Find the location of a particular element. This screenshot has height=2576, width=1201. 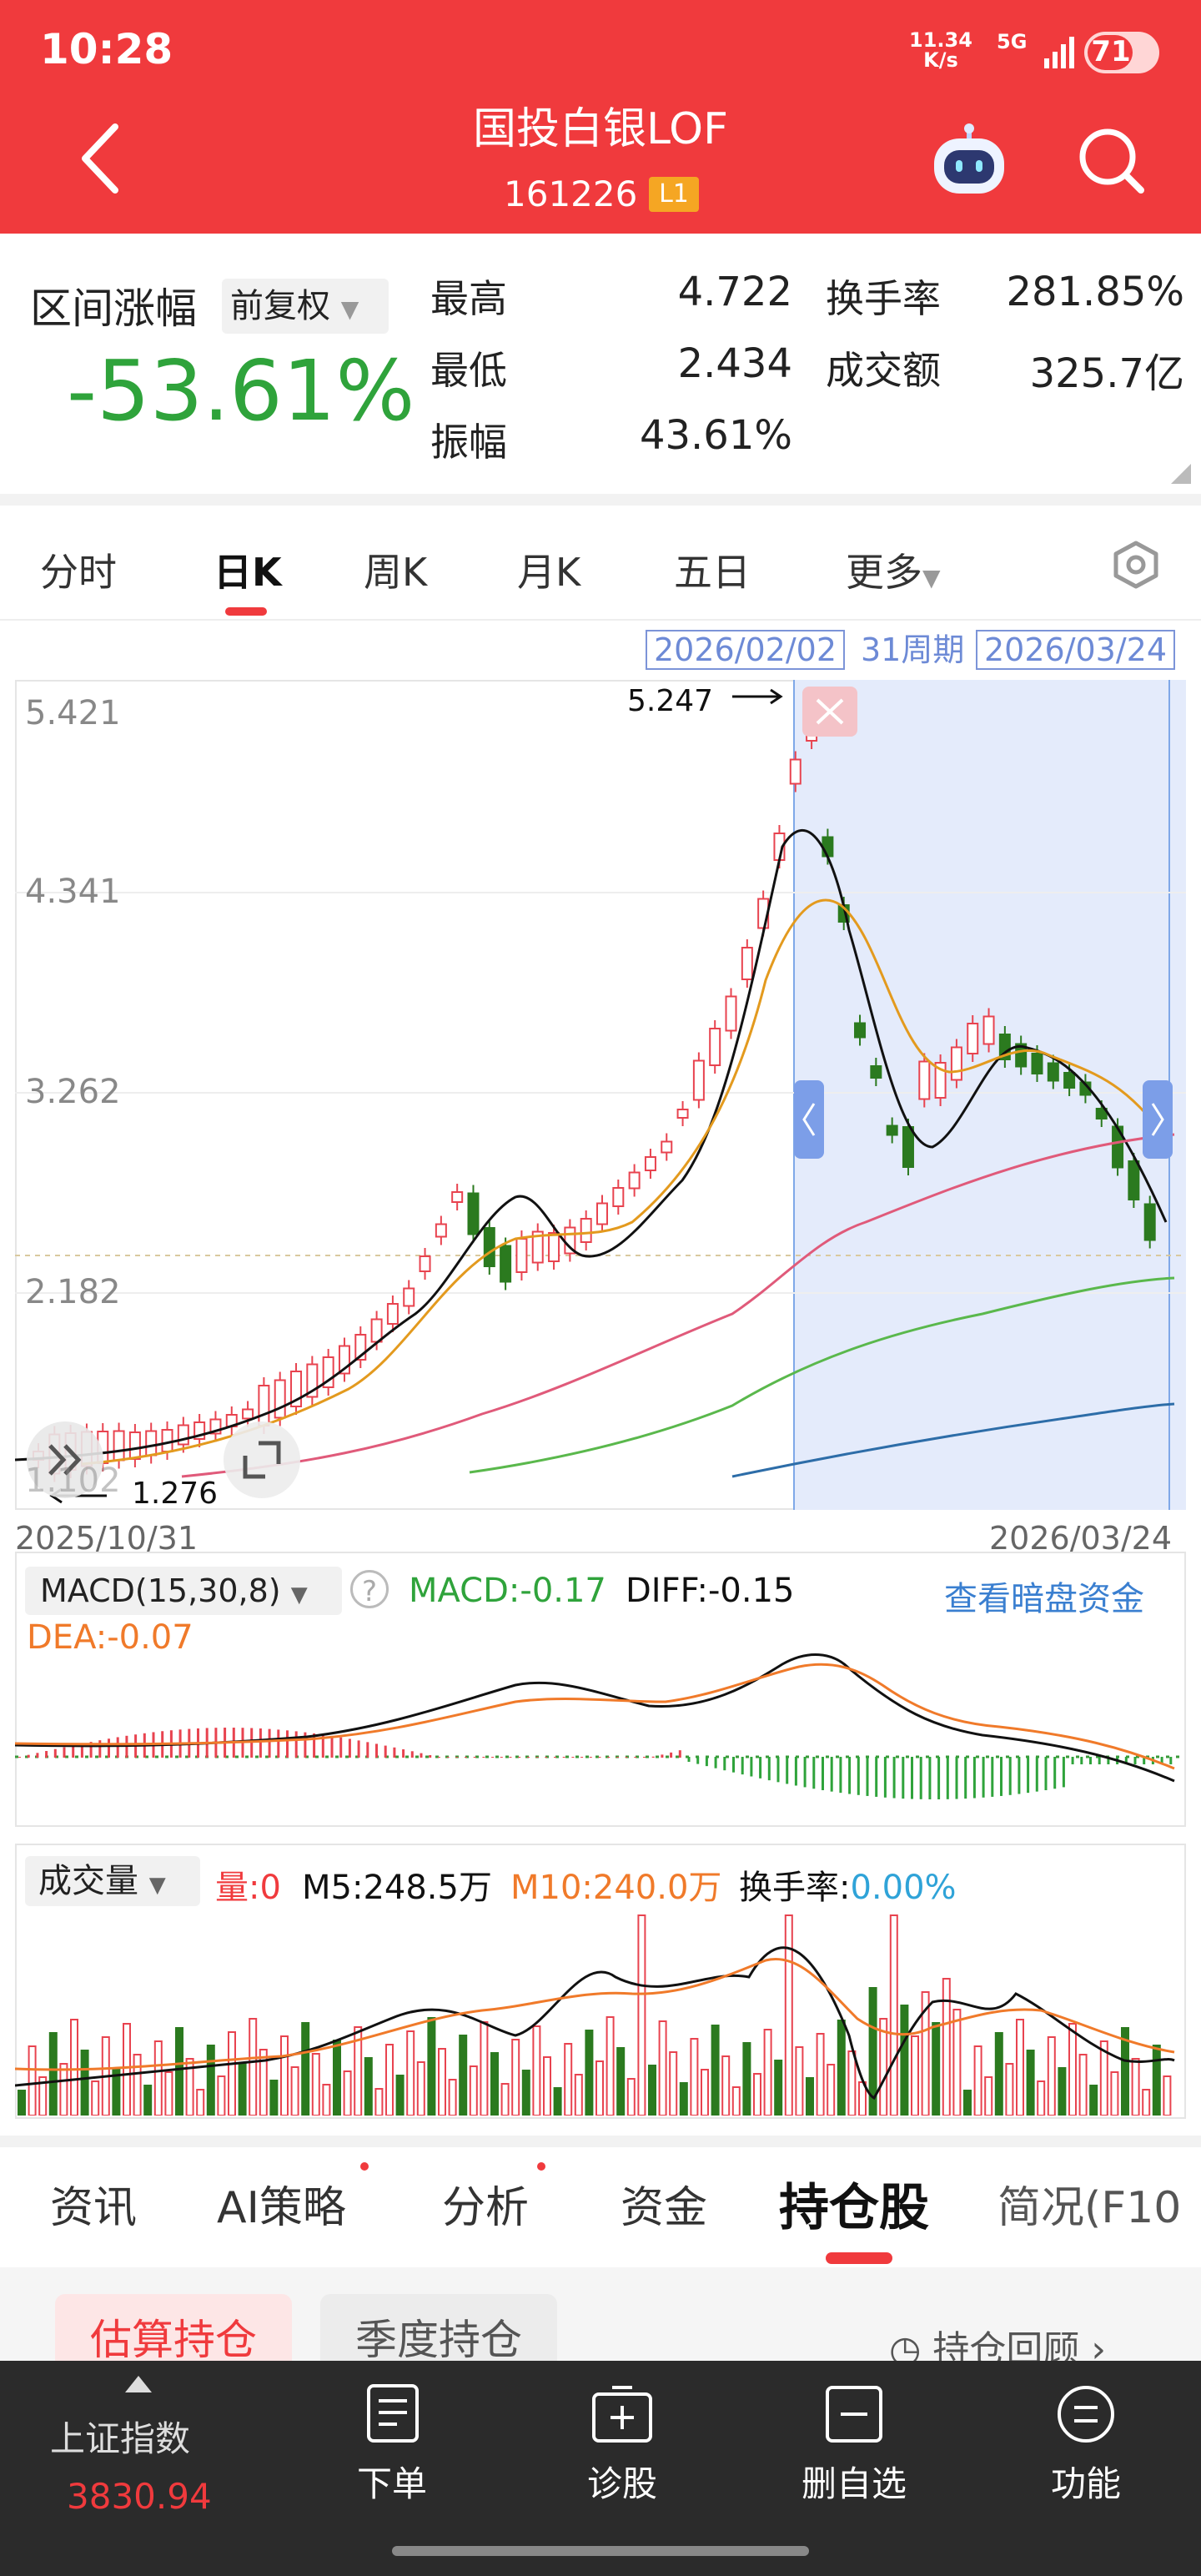

functions-menu-icon is located at coordinates (1086, 2414).